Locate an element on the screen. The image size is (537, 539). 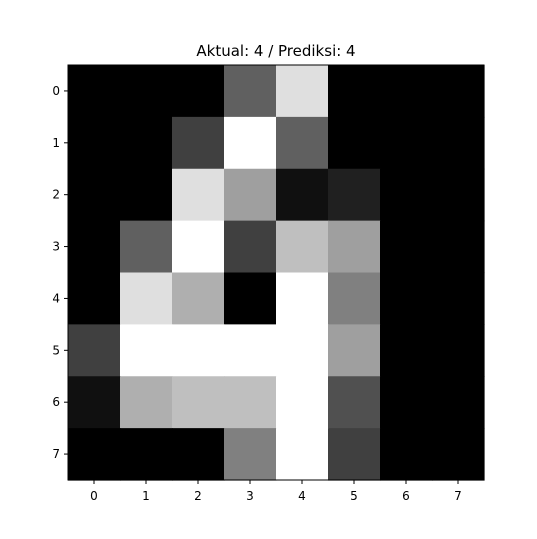
heatmap-cell-r4-c0 is located at coordinates (94, 298).